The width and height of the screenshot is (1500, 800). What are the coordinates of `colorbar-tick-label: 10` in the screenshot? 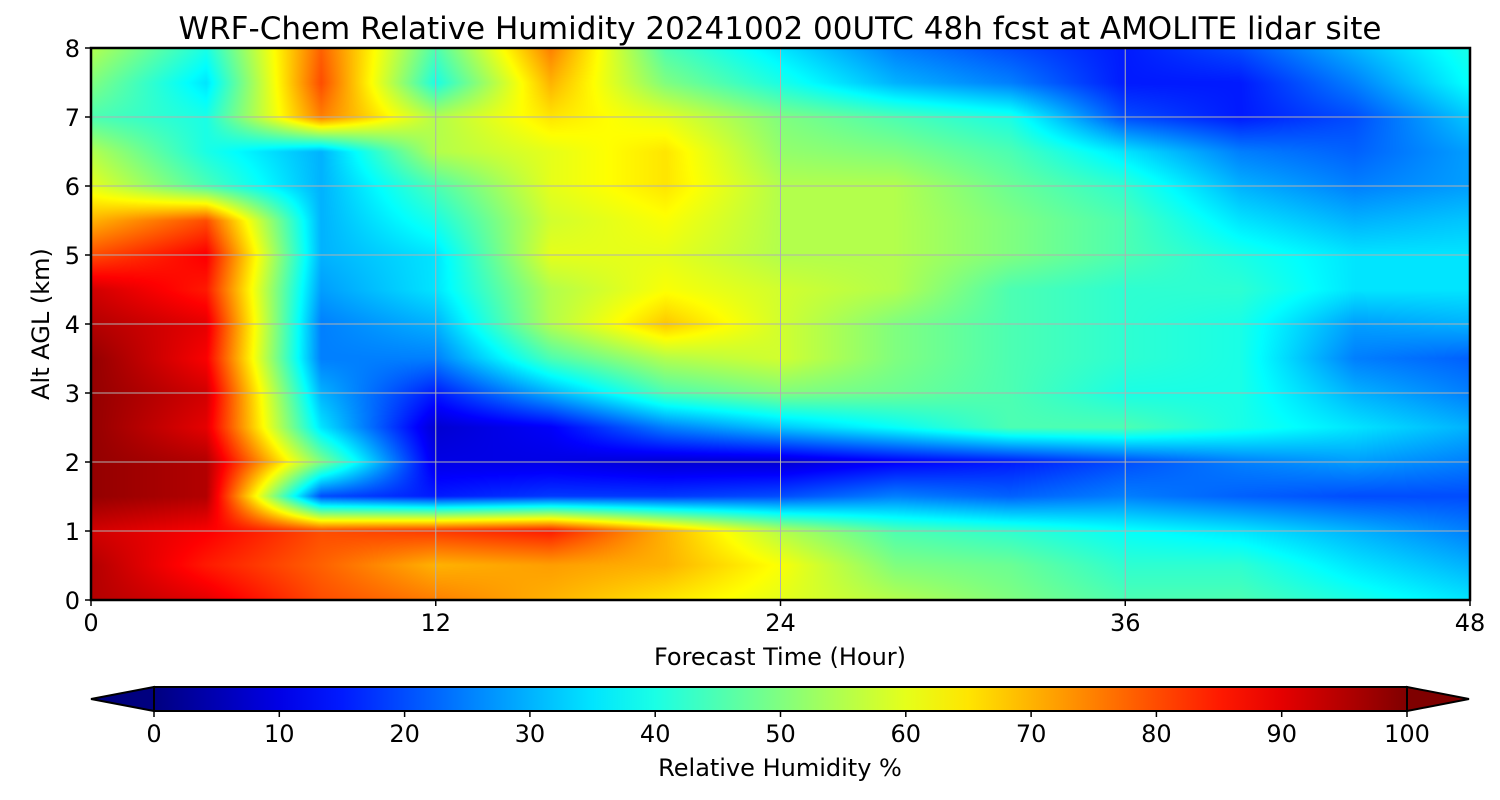 It's located at (279, 734).